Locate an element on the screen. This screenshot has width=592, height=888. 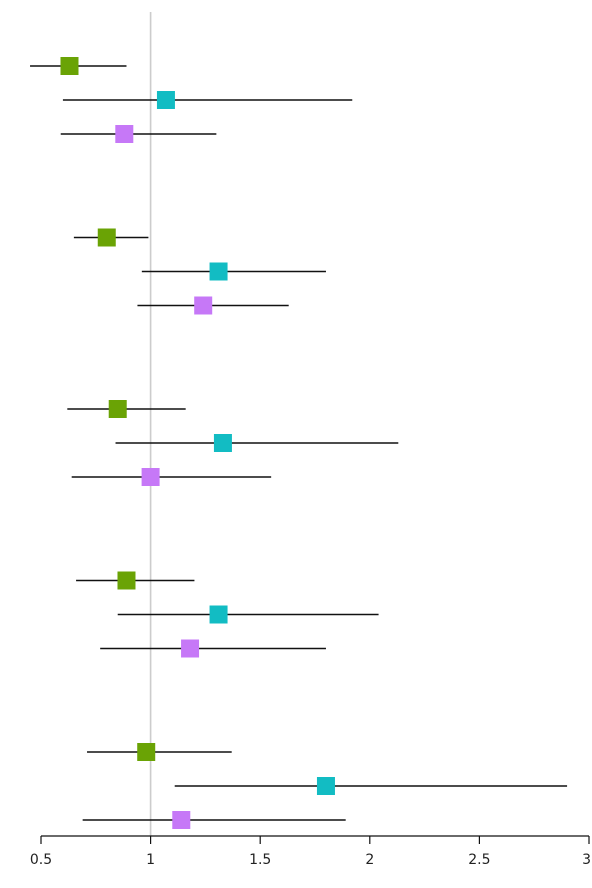
x-tick-label: 2.5 is located at coordinates (479, 860).